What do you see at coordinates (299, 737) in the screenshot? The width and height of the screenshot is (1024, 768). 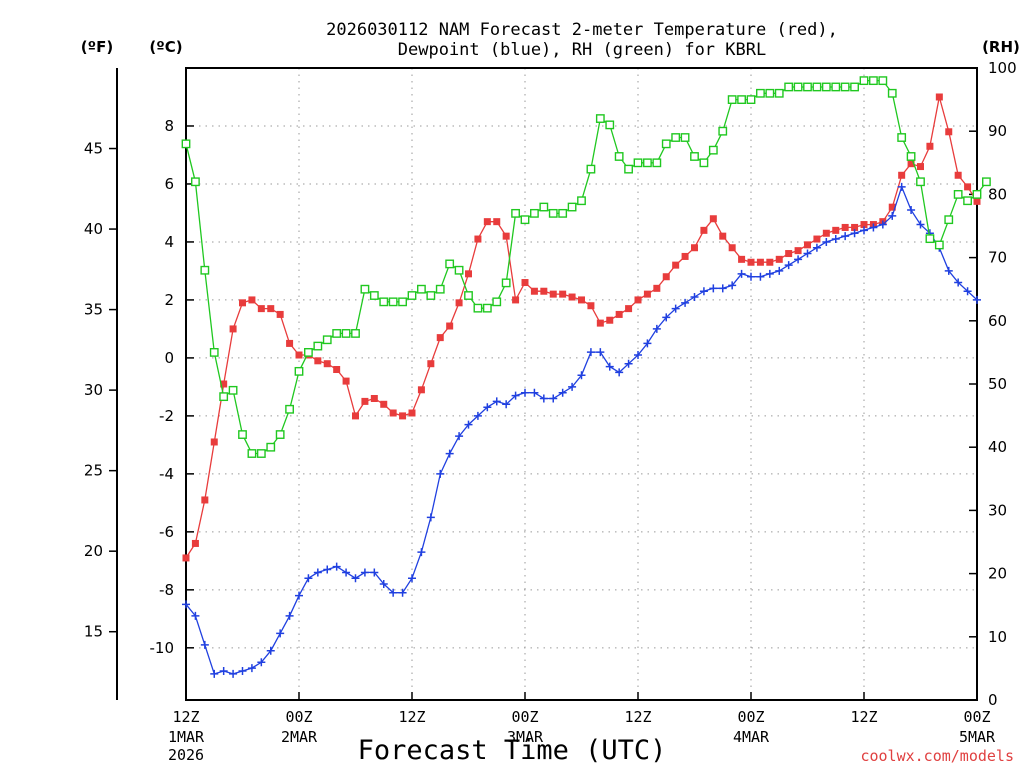 I see `x-date-label: 2MAR` at bounding box center [299, 737].